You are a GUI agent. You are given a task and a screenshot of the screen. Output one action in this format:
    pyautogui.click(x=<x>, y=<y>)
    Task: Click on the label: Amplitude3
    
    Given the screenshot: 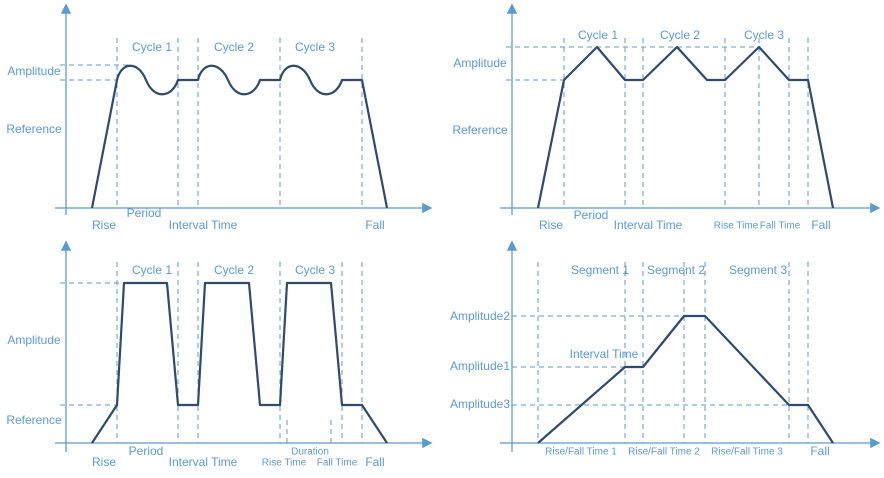 What is the action you would take?
    pyautogui.click(x=480, y=404)
    